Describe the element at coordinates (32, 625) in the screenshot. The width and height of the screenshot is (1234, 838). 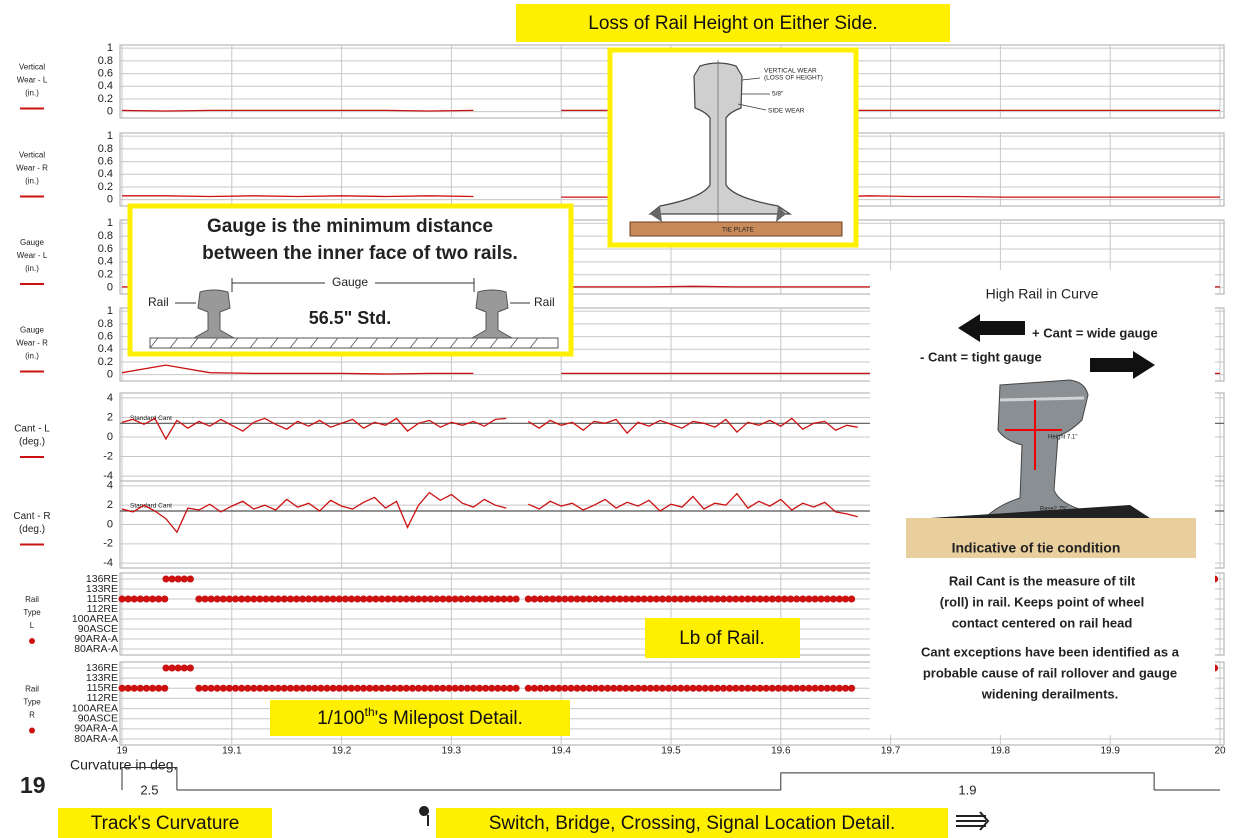
I see `panel-label: L` at that location.